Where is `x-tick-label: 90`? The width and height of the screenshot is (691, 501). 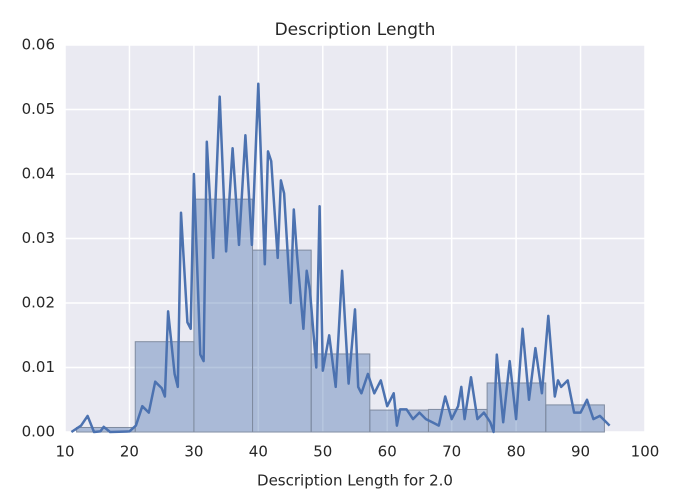
x-tick-label: 90 is located at coordinates (580, 452).